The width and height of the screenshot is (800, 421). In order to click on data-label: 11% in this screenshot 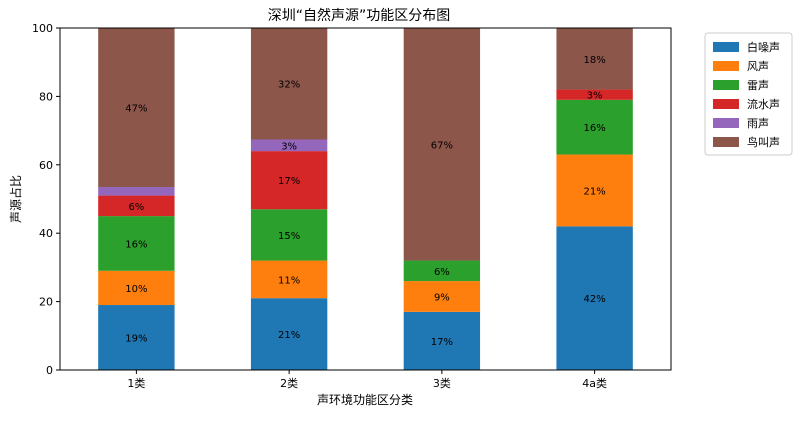, I will do `click(289, 280)`.